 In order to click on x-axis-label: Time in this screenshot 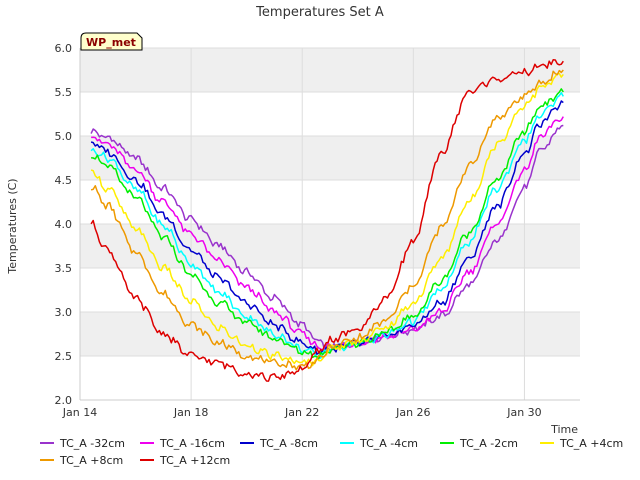, I will do `click(564, 429)`.